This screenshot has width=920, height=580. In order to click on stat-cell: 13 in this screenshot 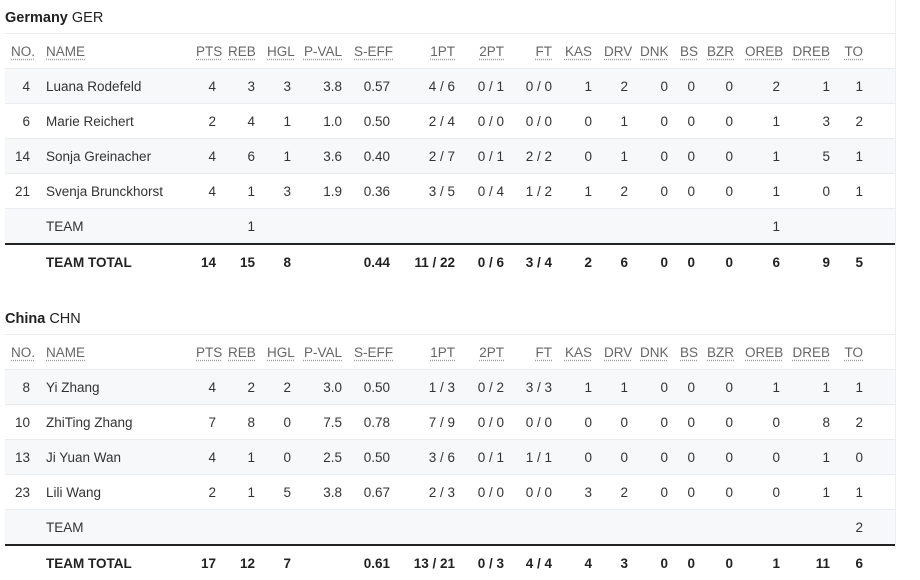, I will do `click(20, 457)`.